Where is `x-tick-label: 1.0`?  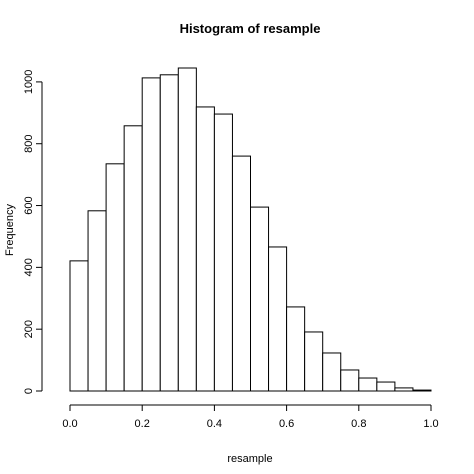 x-tick-label: 1.0 is located at coordinates (430, 424).